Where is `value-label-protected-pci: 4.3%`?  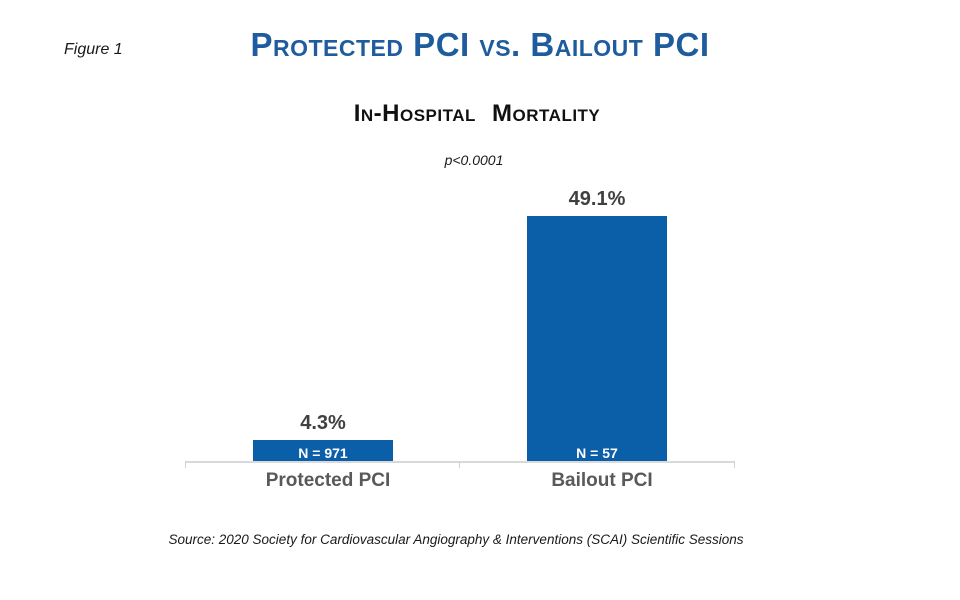 value-label-protected-pci: 4.3% is located at coordinates (323, 423).